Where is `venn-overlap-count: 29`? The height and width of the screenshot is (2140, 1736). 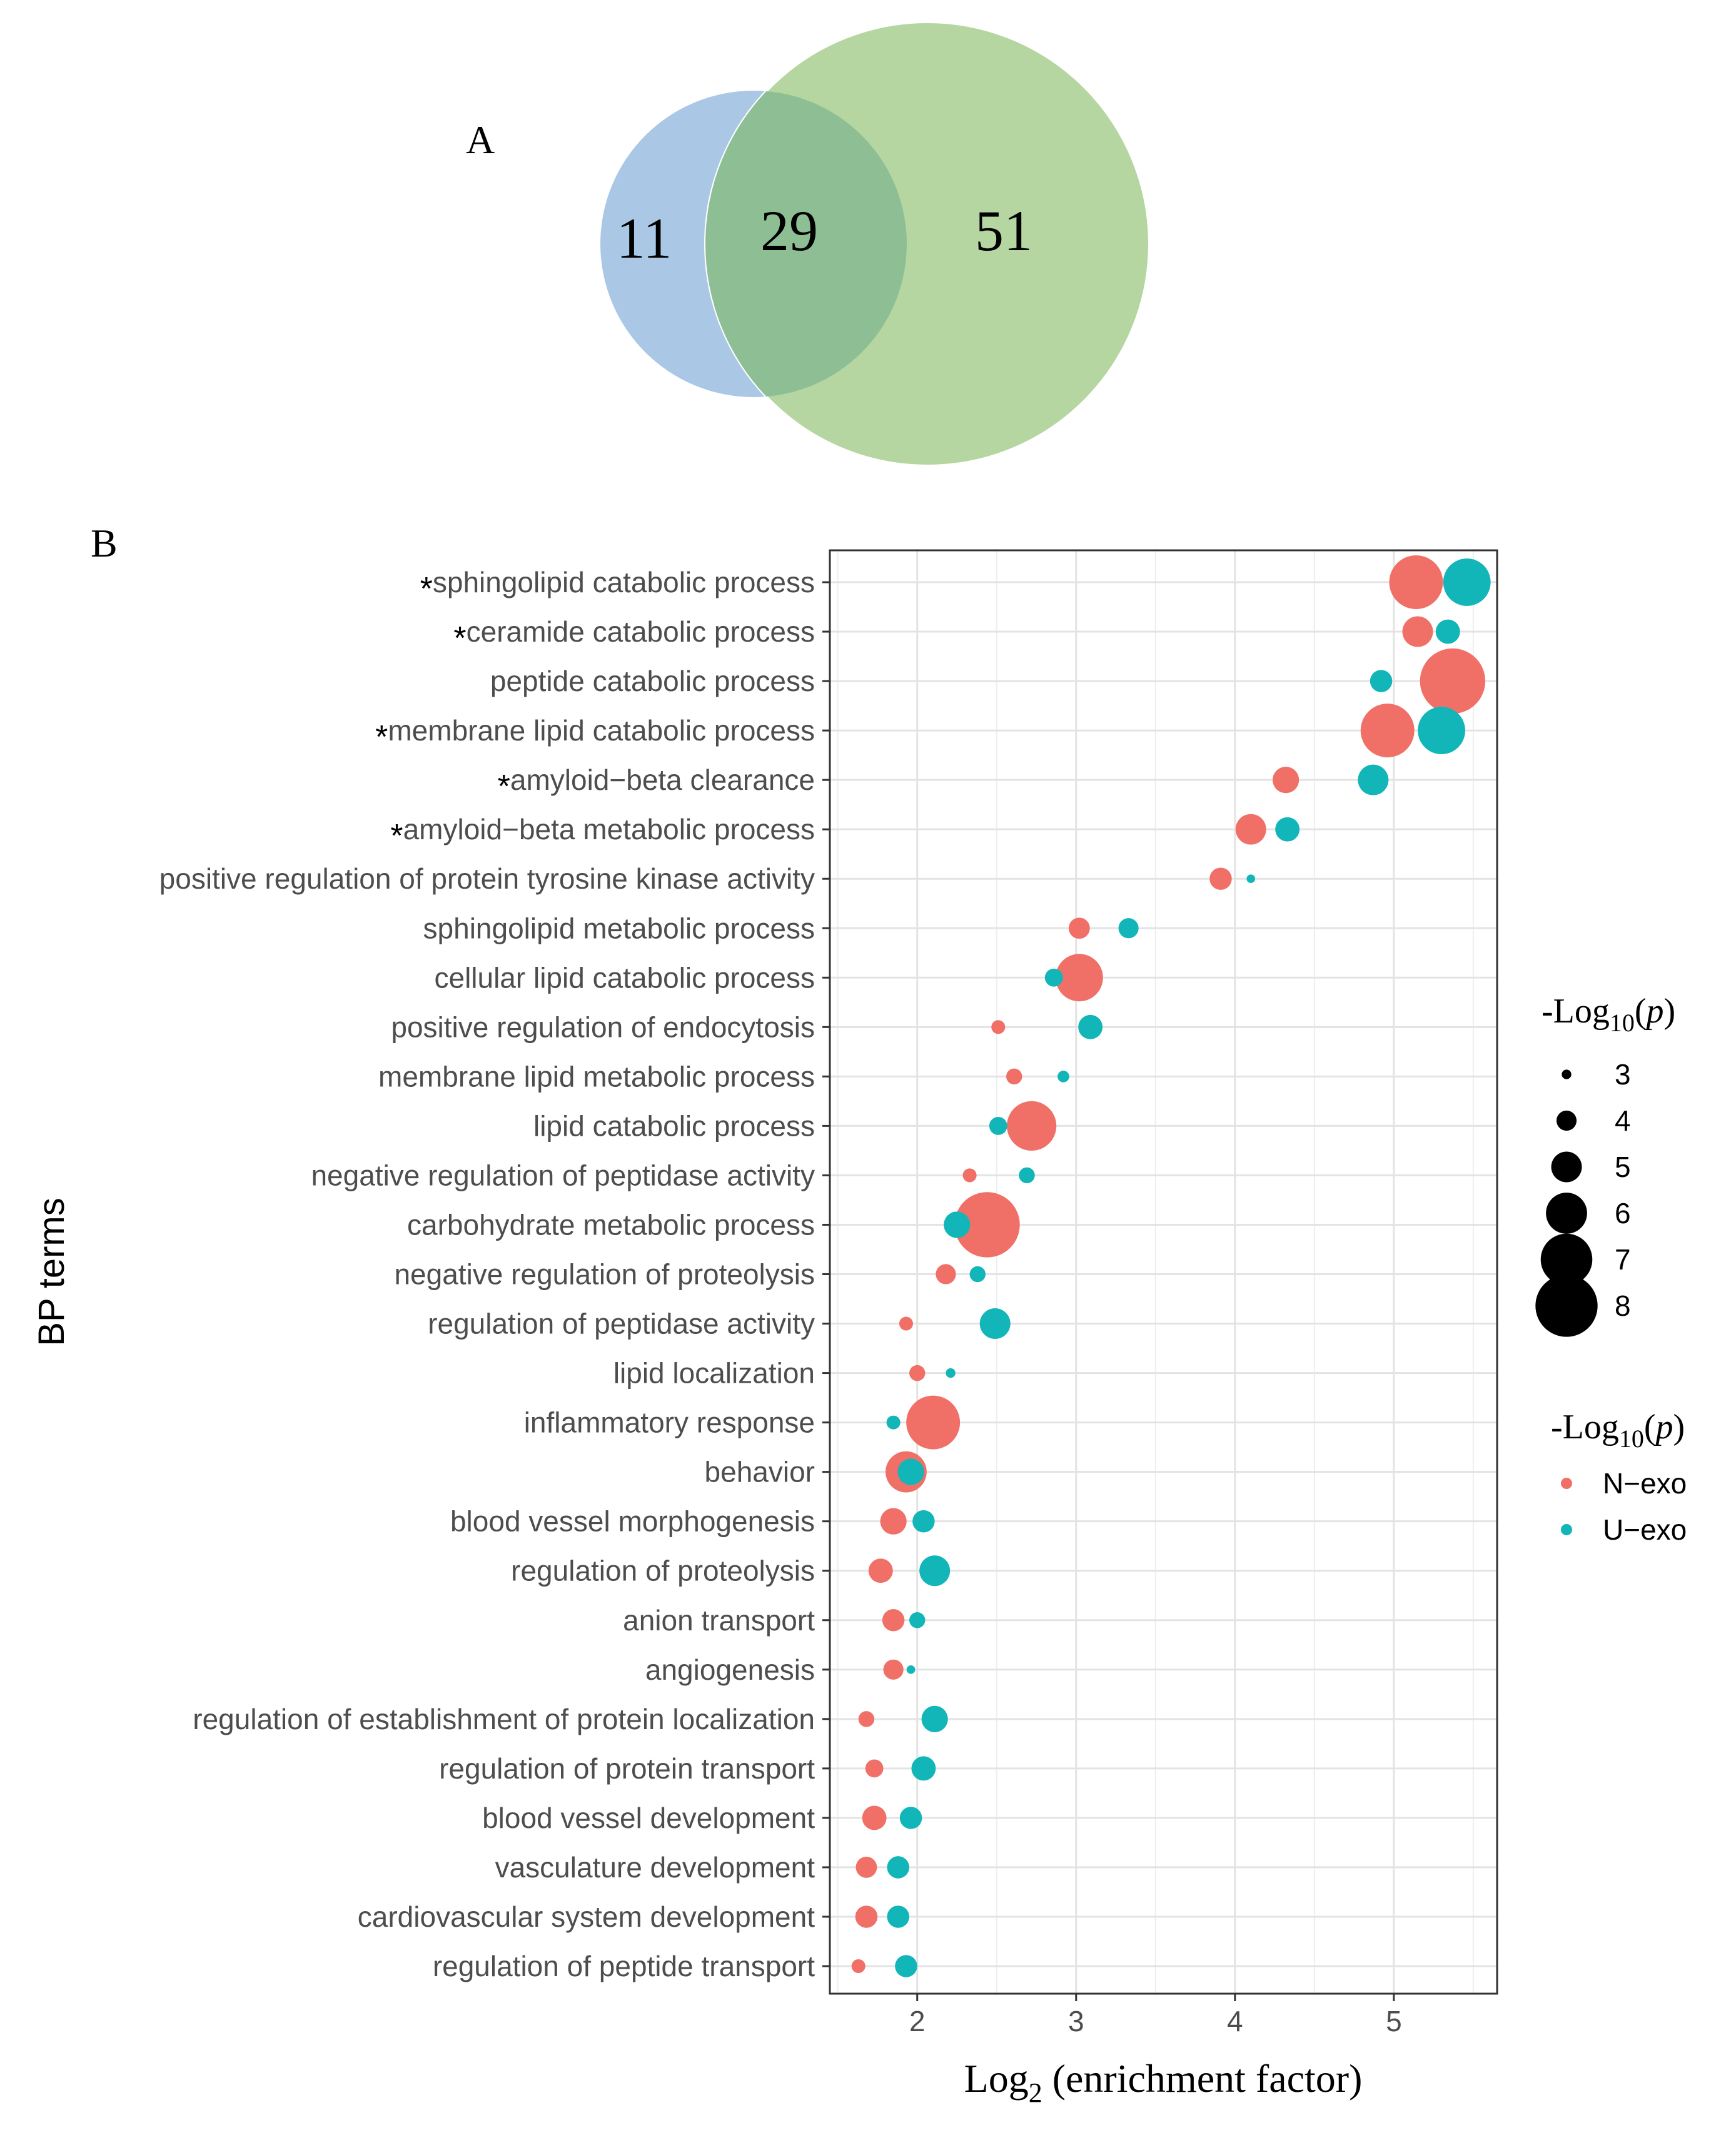 venn-overlap-count: 29 is located at coordinates (789, 231).